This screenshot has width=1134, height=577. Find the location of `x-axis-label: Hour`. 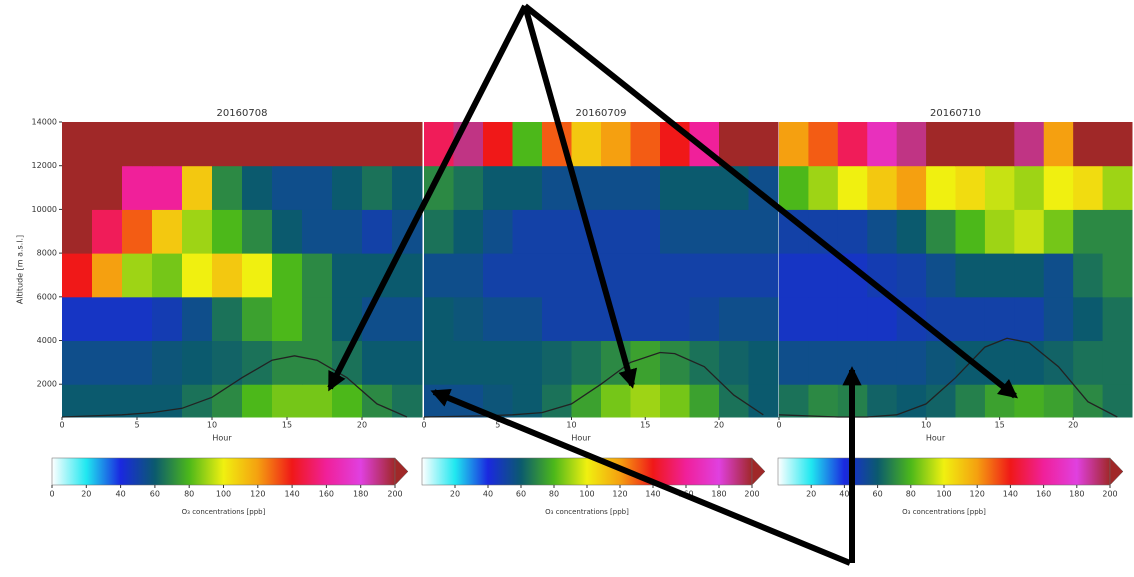

x-axis-label: Hour is located at coordinates (222, 438).